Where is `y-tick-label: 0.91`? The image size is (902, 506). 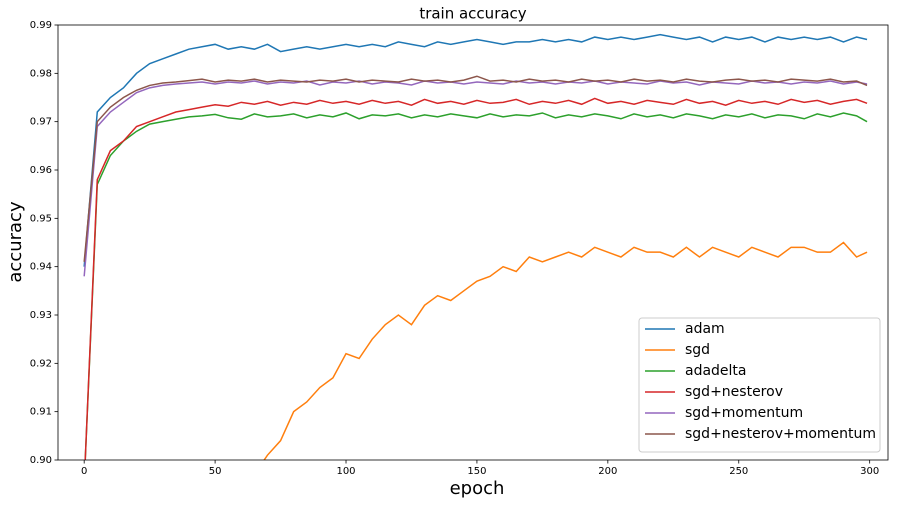
y-tick-label: 0.91 is located at coordinates (41, 412).